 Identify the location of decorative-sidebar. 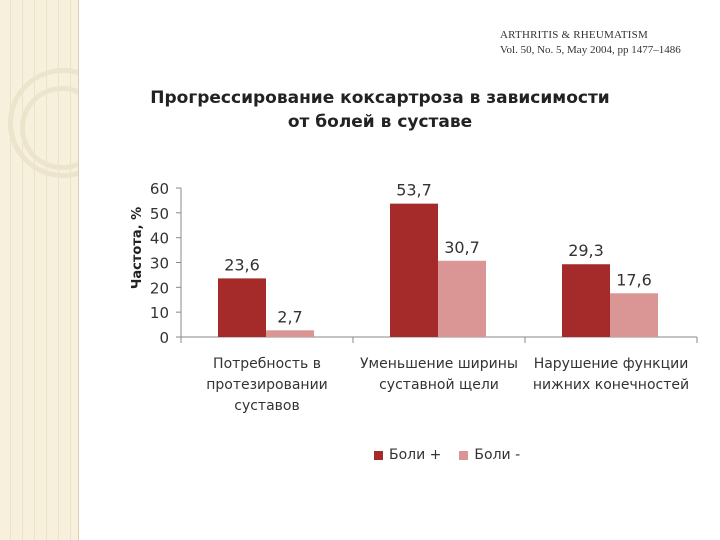
(39, 270).